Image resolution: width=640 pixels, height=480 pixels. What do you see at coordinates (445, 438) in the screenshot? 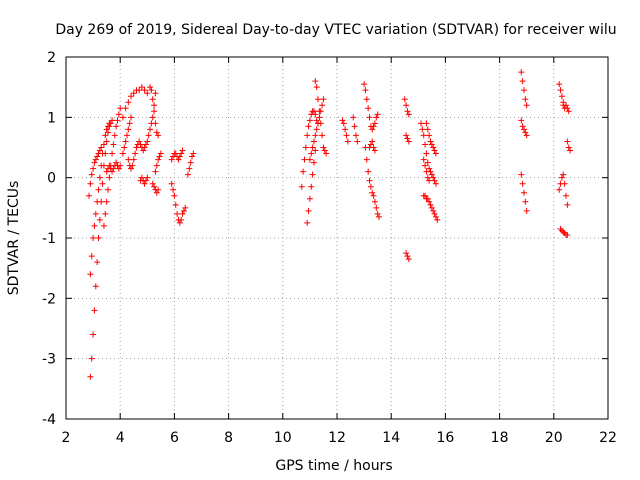
I see `x-tick-label: 16` at bounding box center [445, 438].